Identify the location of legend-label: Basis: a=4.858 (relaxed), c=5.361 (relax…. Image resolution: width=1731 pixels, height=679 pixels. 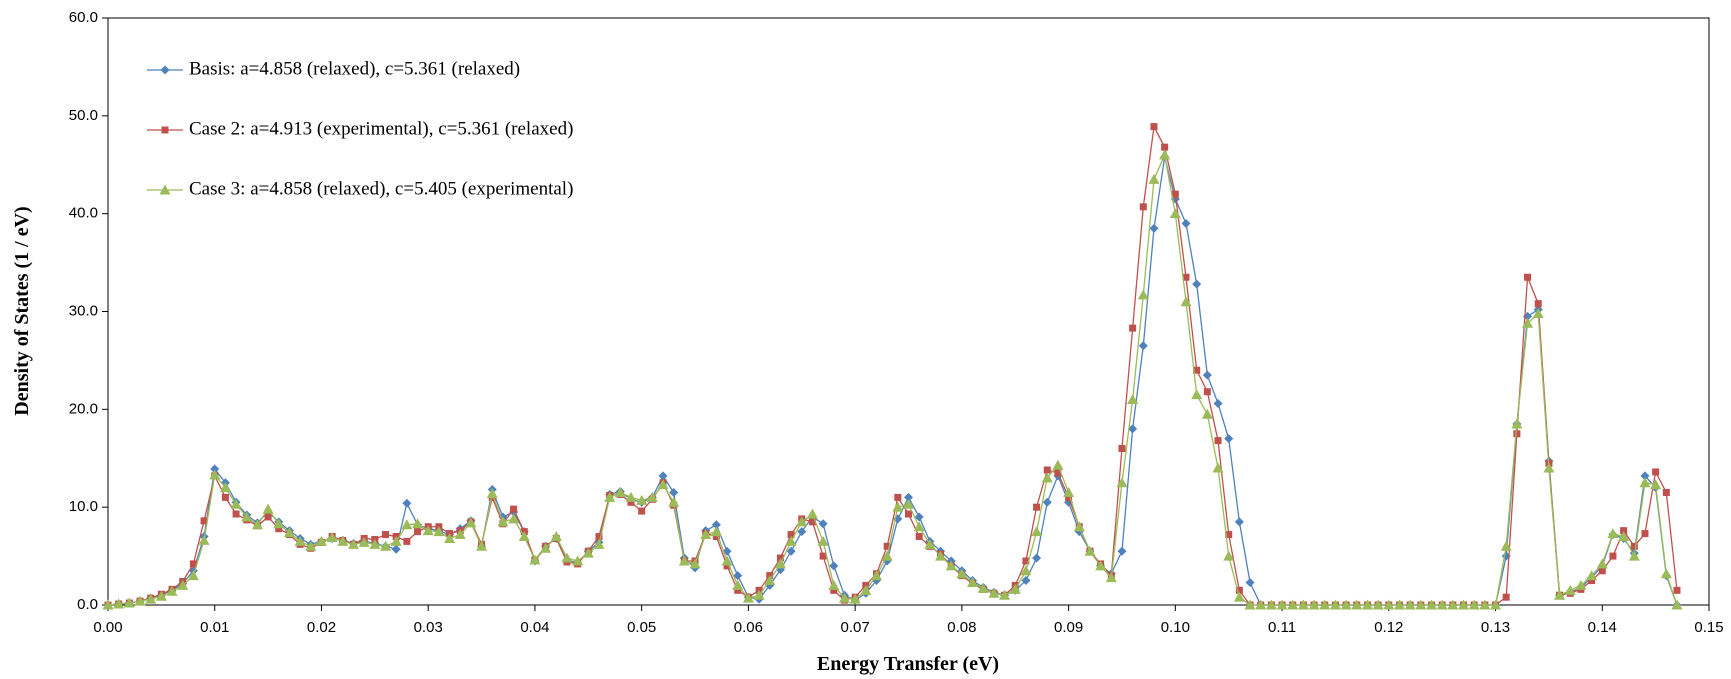
(354, 68).